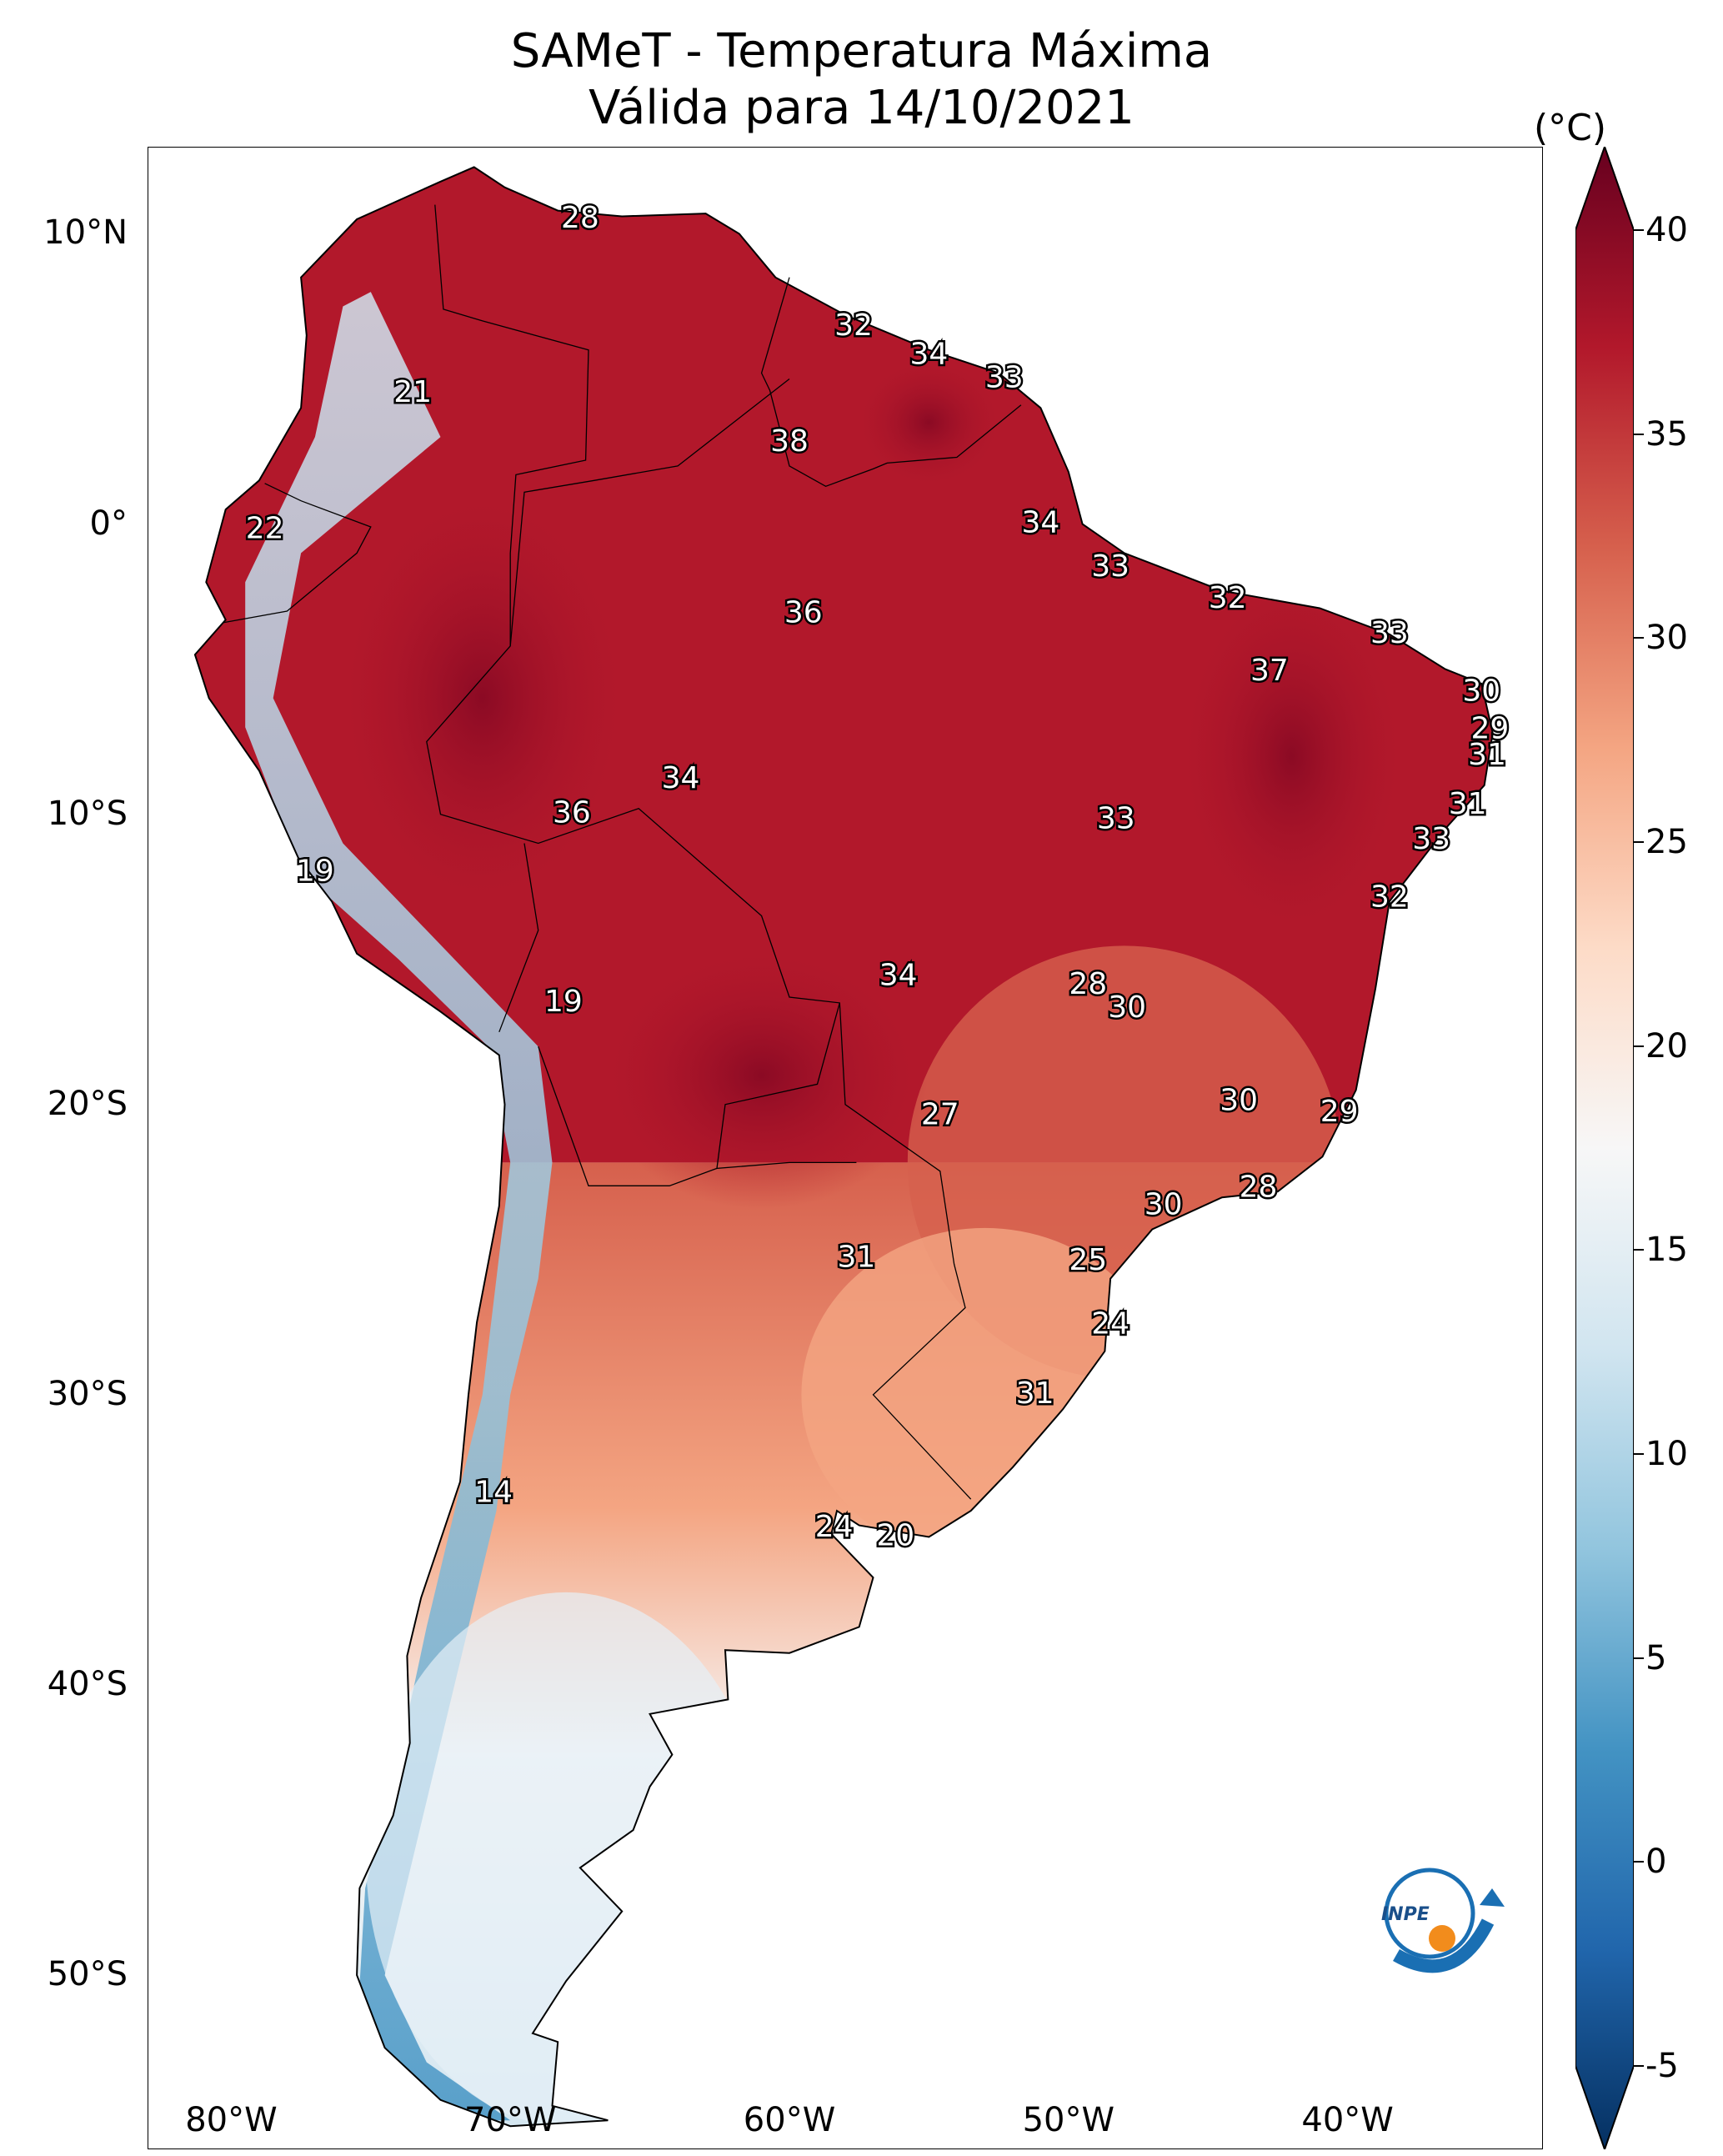  Describe the element at coordinates (1088, 1260) in the screenshot. I see `temperature-label: 25` at that location.